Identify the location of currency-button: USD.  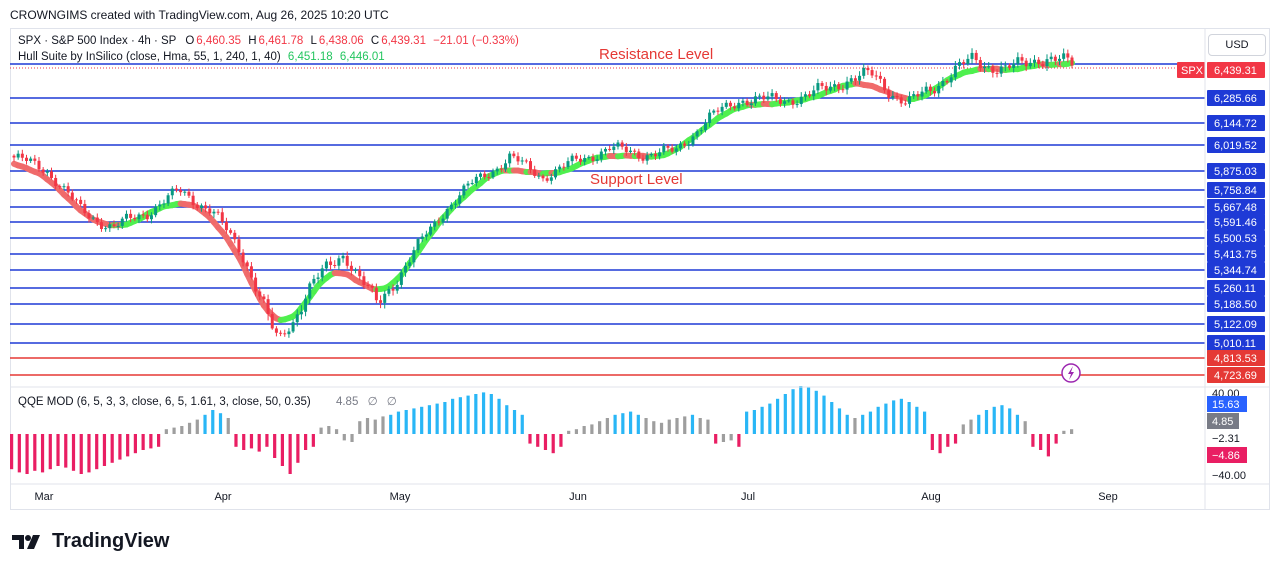
(1237, 45).